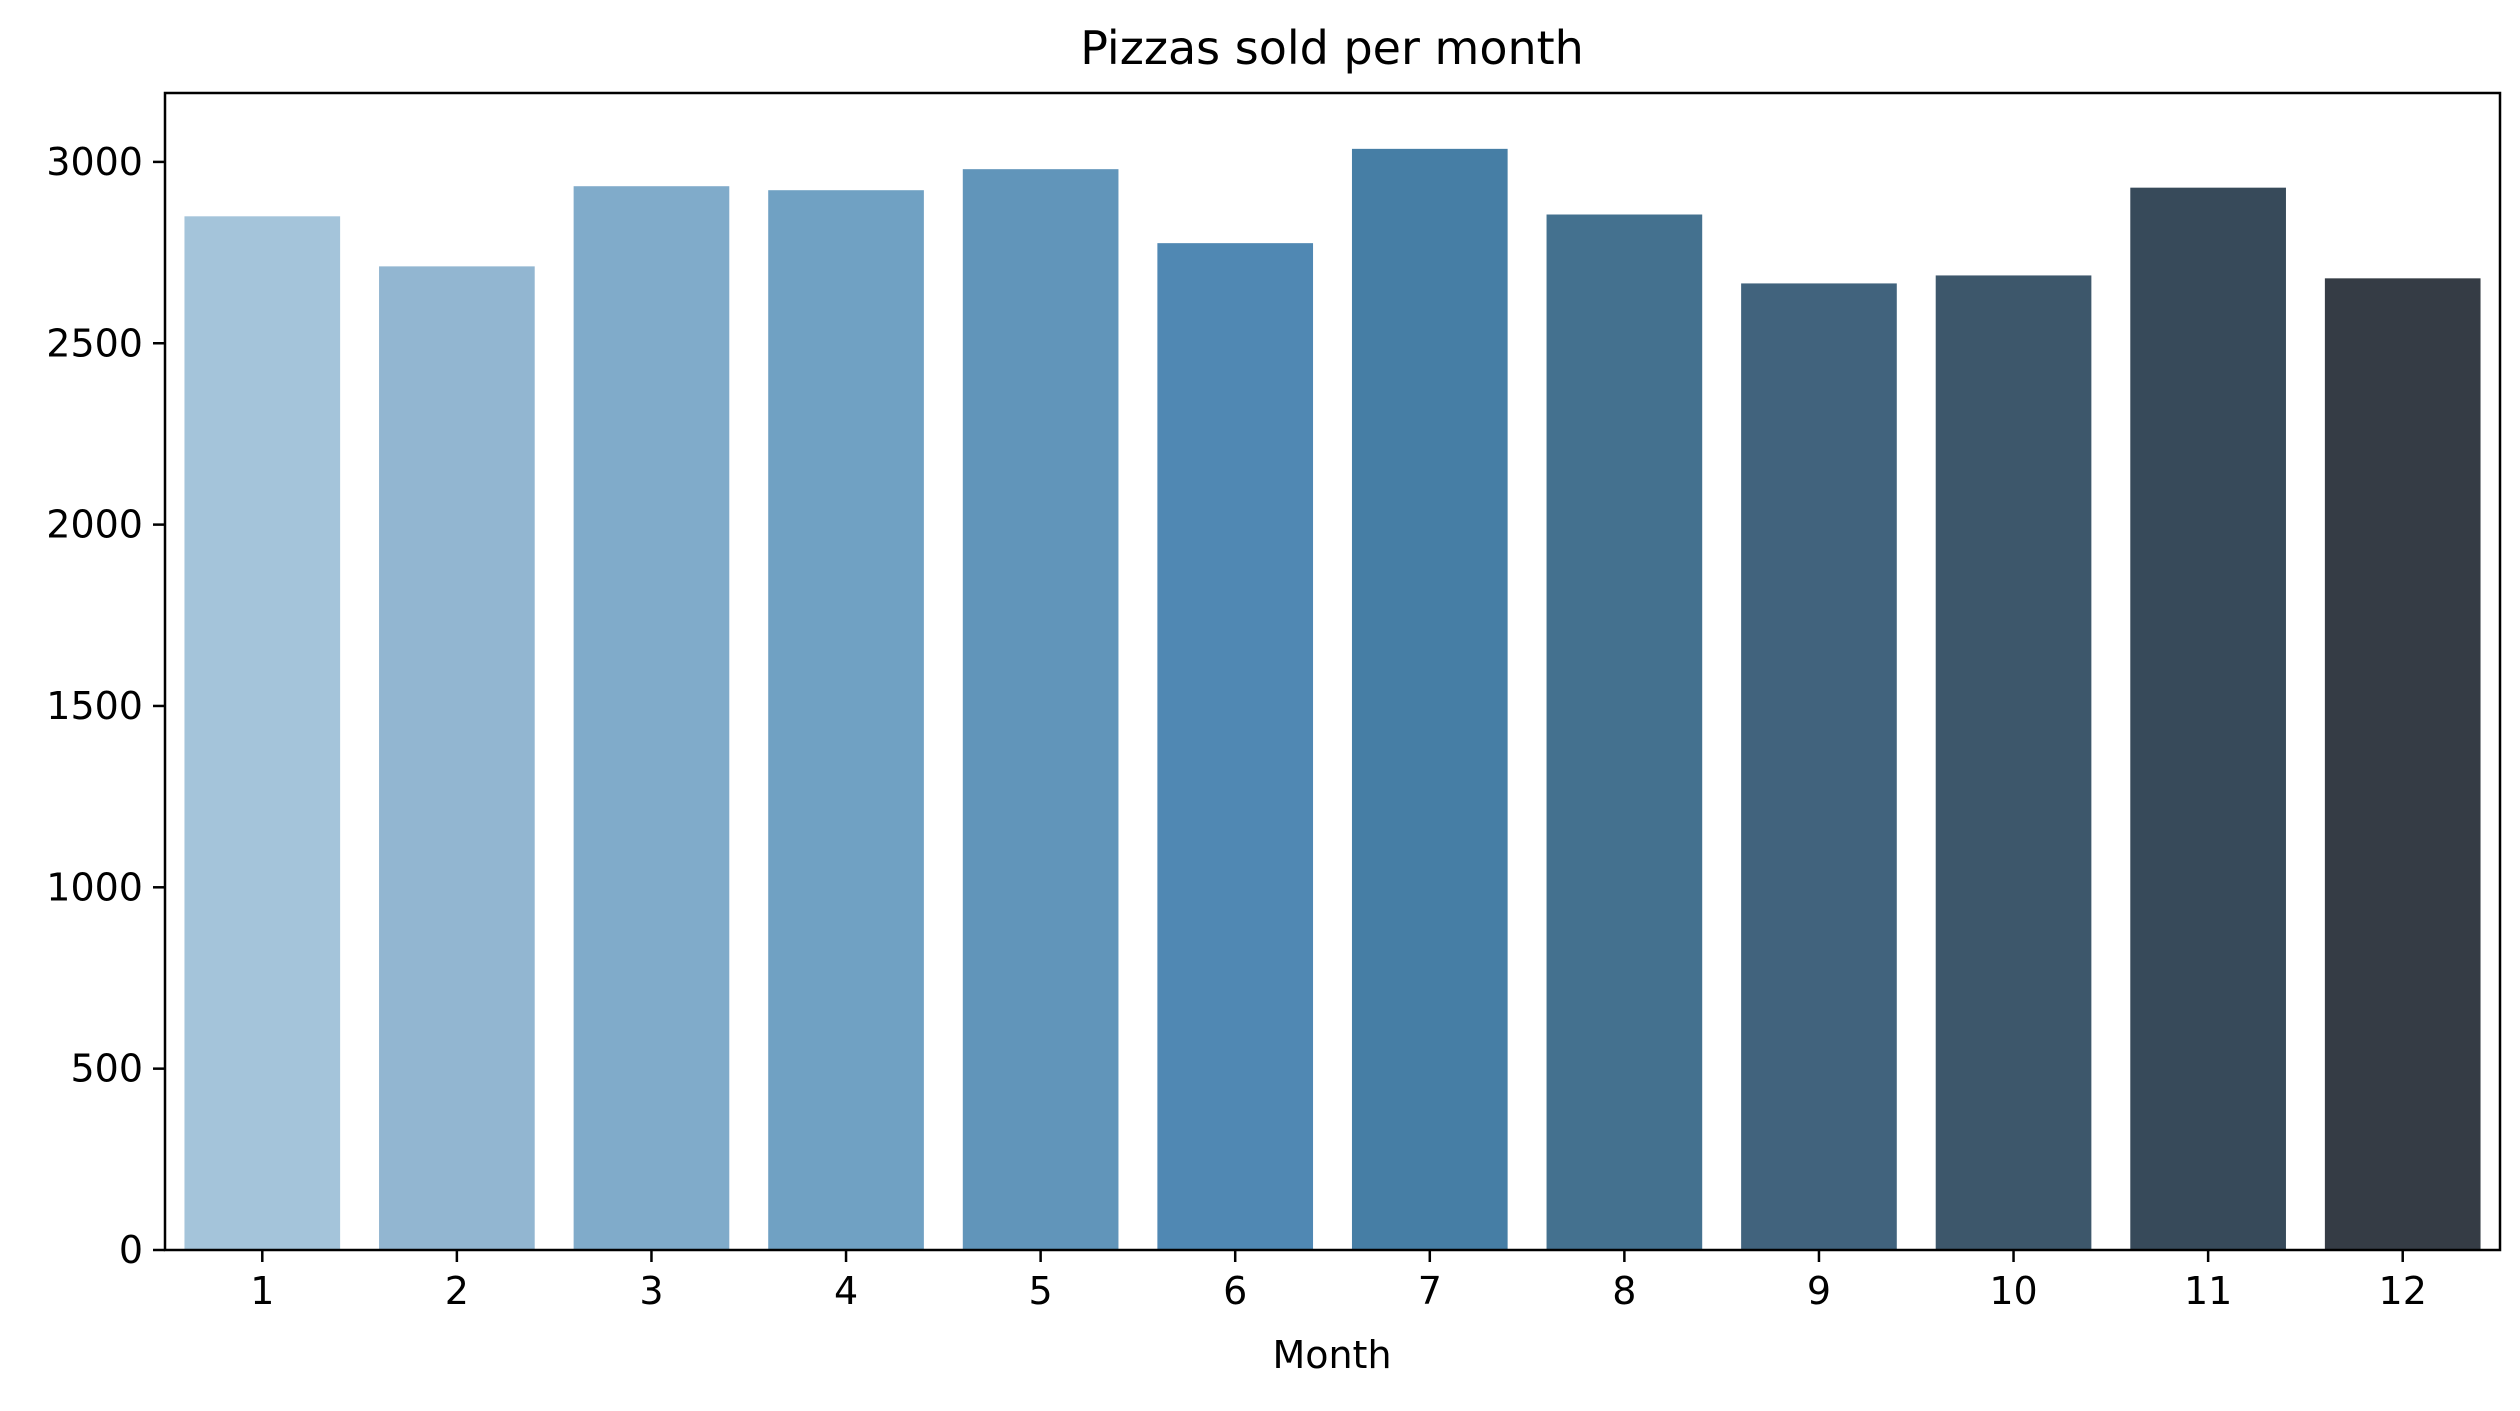 The height and width of the screenshot is (1411, 2520). I want to click on y-tick-label: 2000, so click(94, 525).